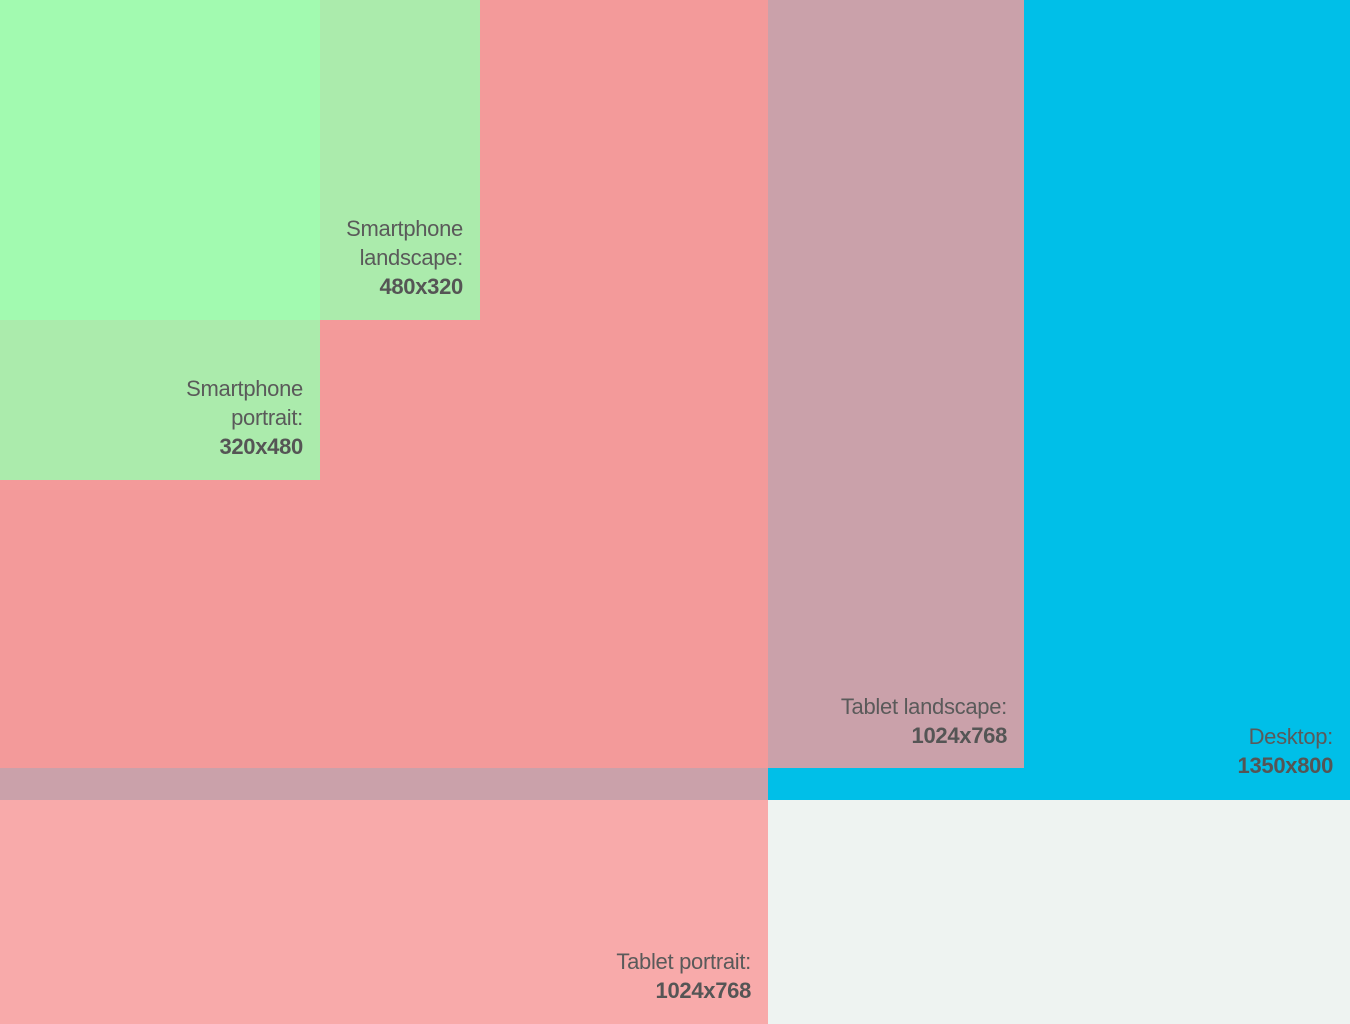 The image size is (1350, 1024). What do you see at coordinates (267, 417) in the screenshot?
I see `smartphone-portrait-name-2: portrait:` at bounding box center [267, 417].